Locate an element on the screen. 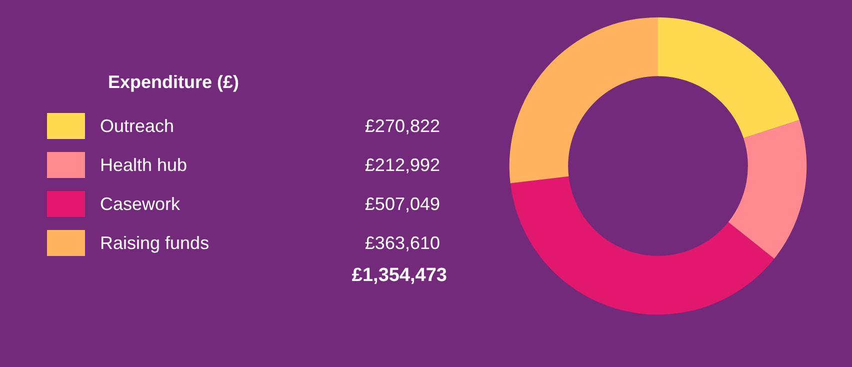 The height and width of the screenshot is (367, 852). data-label: £212,992 is located at coordinates (402, 165).